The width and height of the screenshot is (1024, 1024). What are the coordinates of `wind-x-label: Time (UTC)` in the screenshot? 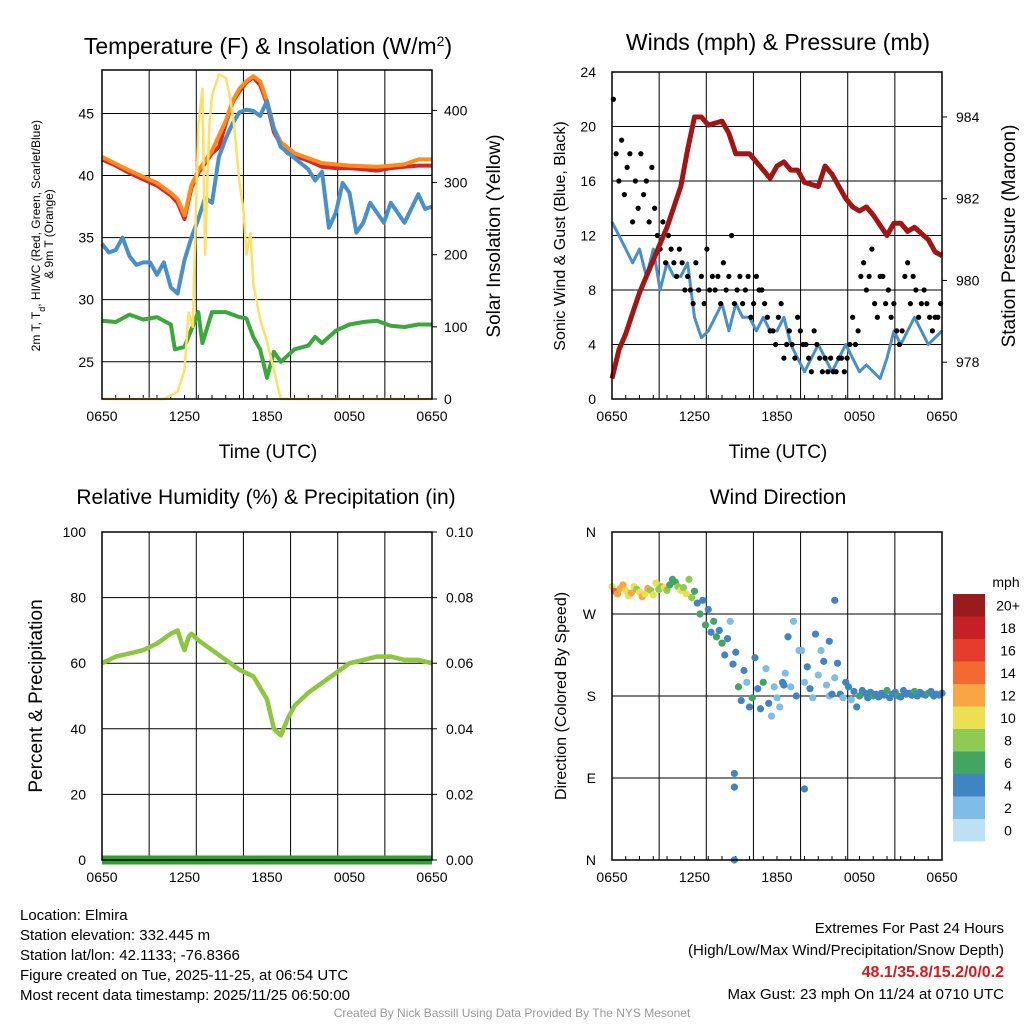 It's located at (778, 452).